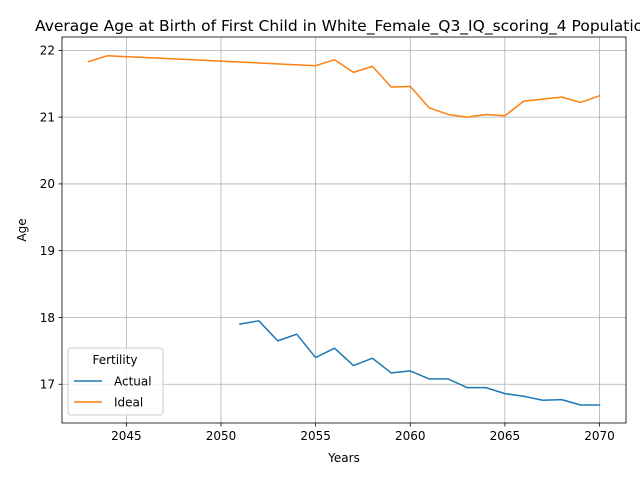  What do you see at coordinates (505, 436) in the screenshot?
I see `x-tick-label: 2065` at bounding box center [505, 436].